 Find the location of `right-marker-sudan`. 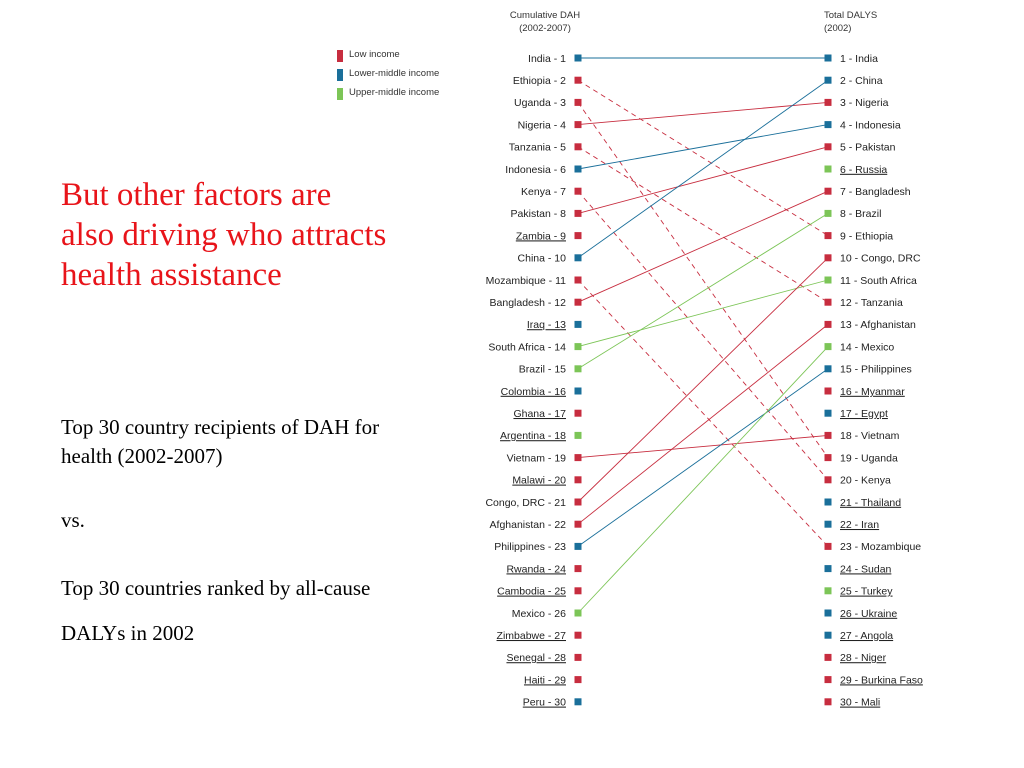

right-marker-sudan is located at coordinates (828, 569).